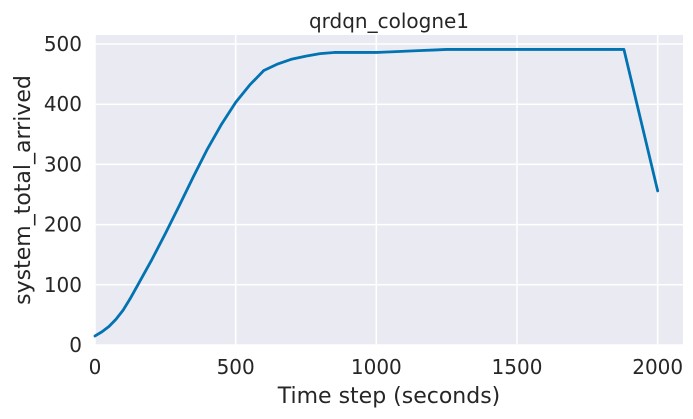  What do you see at coordinates (63, 44) in the screenshot?
I see `y-tick-label: 500` at bounding box center [63, 44].